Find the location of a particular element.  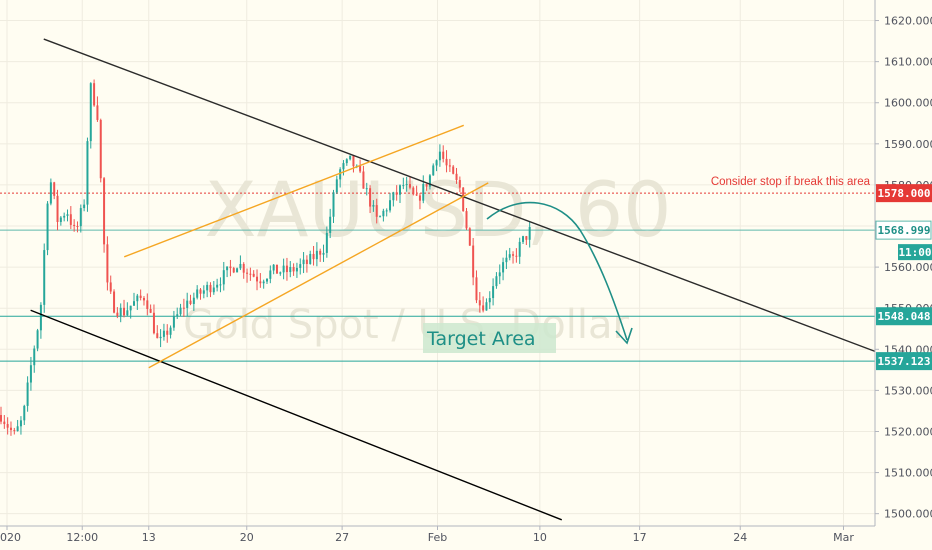

time-tick-label: 13 is located at coordinates (149, 537).